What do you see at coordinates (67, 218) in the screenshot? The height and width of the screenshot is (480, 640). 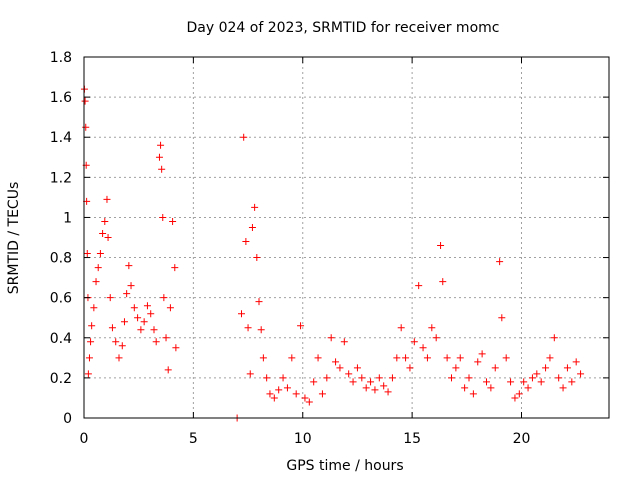 I see `y-tick-label: 1` at bounding box center [67, 218].